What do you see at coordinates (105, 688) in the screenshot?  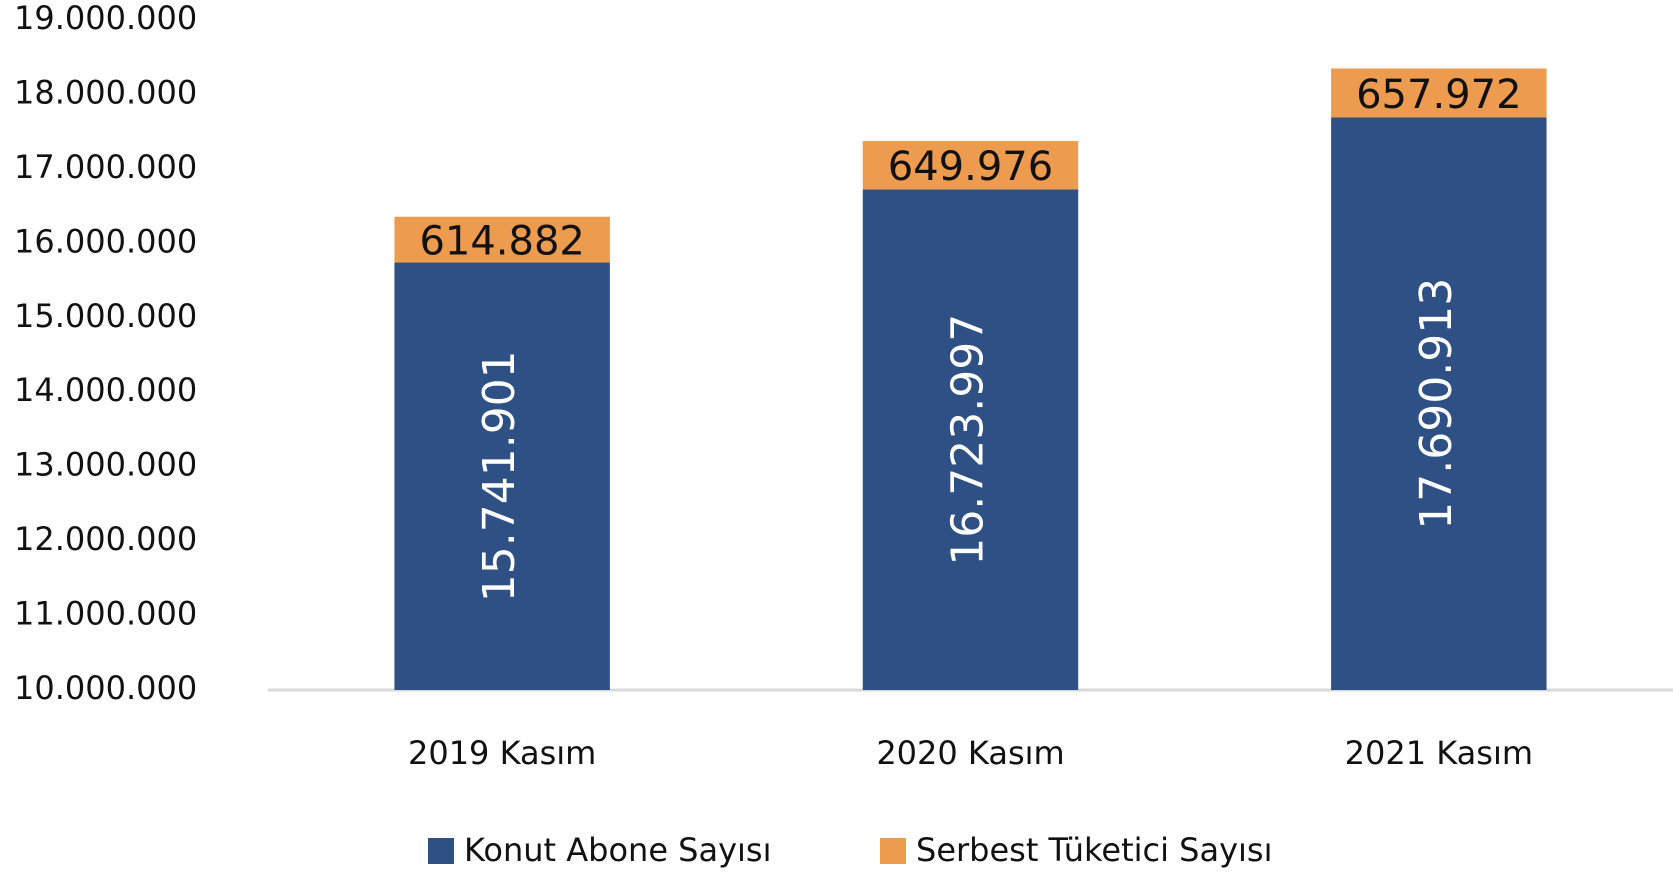 I see `y-tick-label: 10.000.000` at bounding box center [105, 688].